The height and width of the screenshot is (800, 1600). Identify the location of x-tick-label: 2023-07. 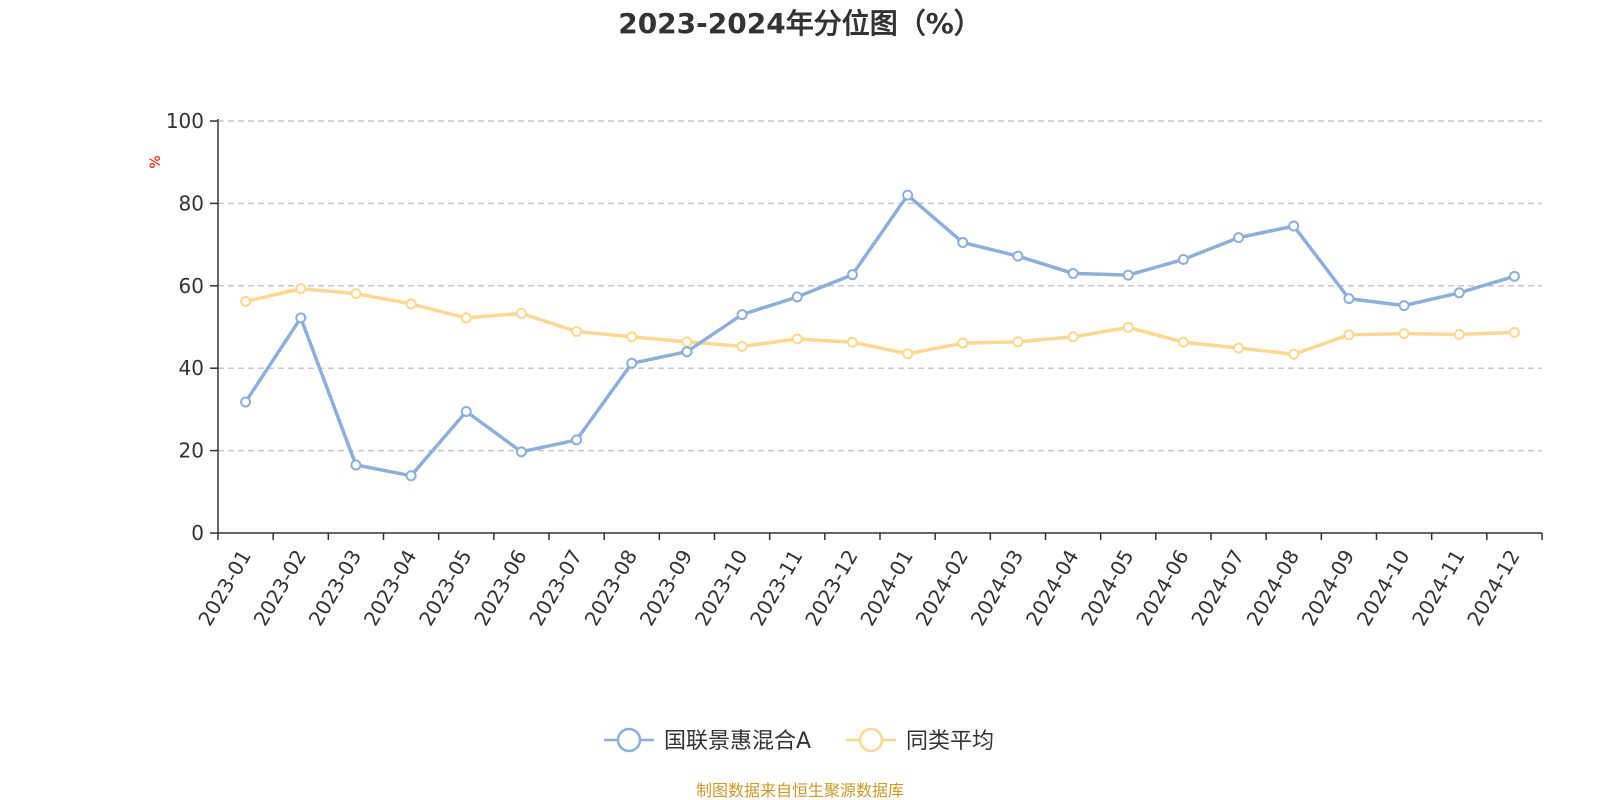
(555, 588).